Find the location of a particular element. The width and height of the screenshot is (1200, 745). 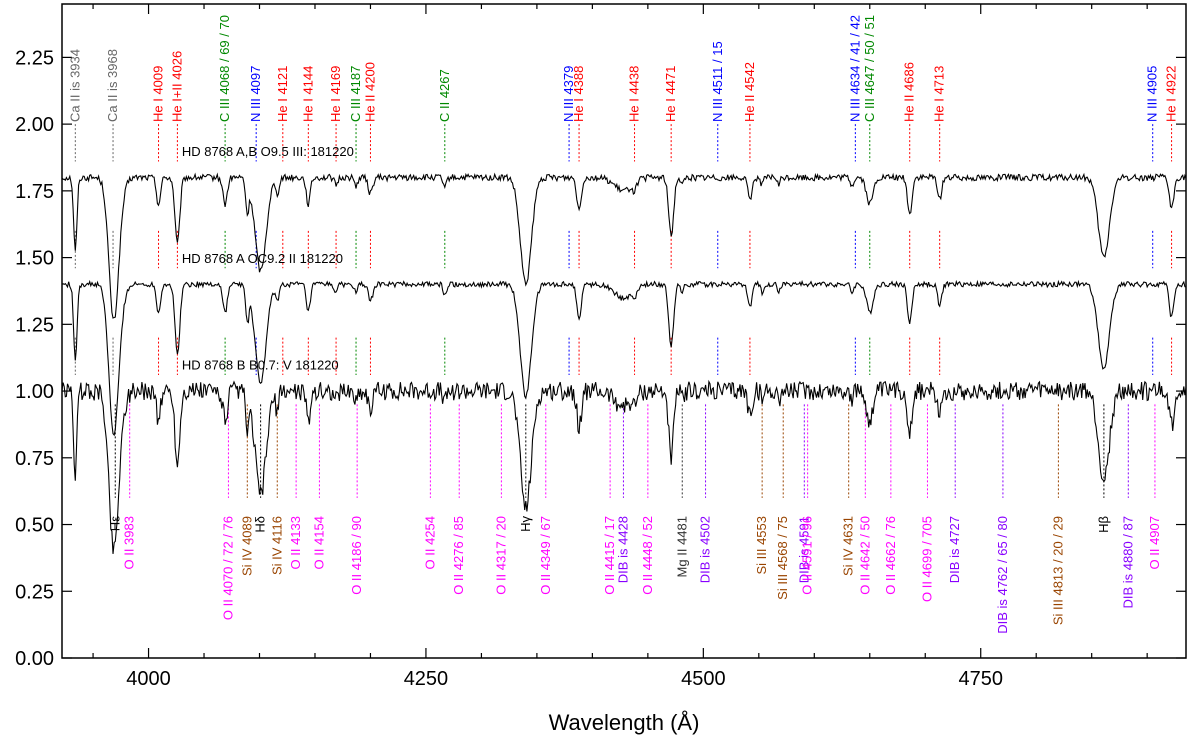

top-line-label: C II 4267 is located at coordinates (444, 95).